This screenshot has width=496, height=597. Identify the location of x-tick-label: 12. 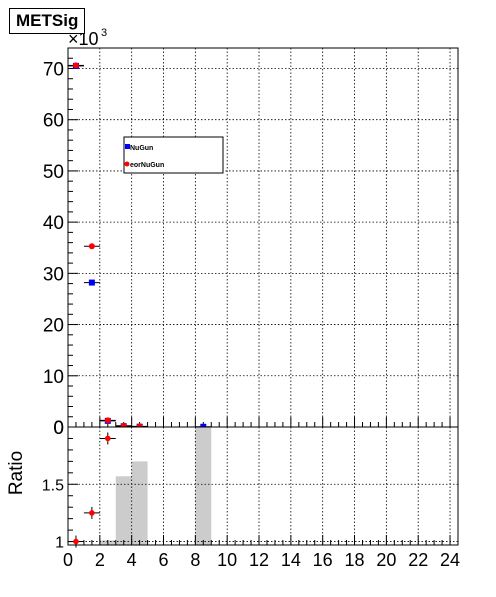
(259, 560).